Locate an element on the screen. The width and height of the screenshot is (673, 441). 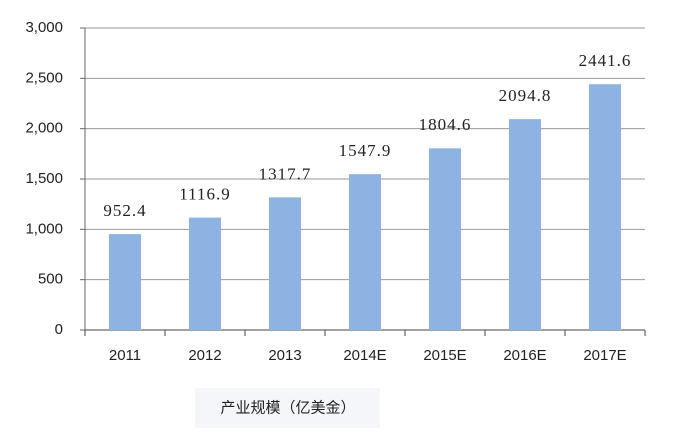
y-tick-label: 2,000 is located at coordinates (44, 128).